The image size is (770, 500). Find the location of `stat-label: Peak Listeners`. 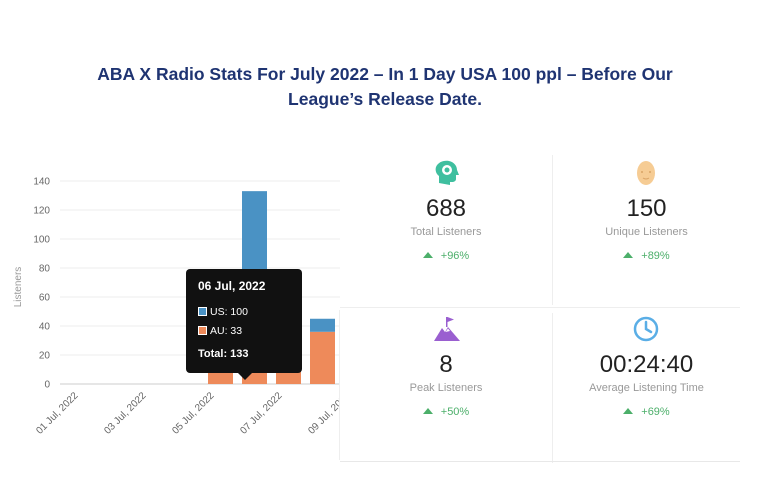

stat-label: Peak Listeners is located at coordinates (446, 388).